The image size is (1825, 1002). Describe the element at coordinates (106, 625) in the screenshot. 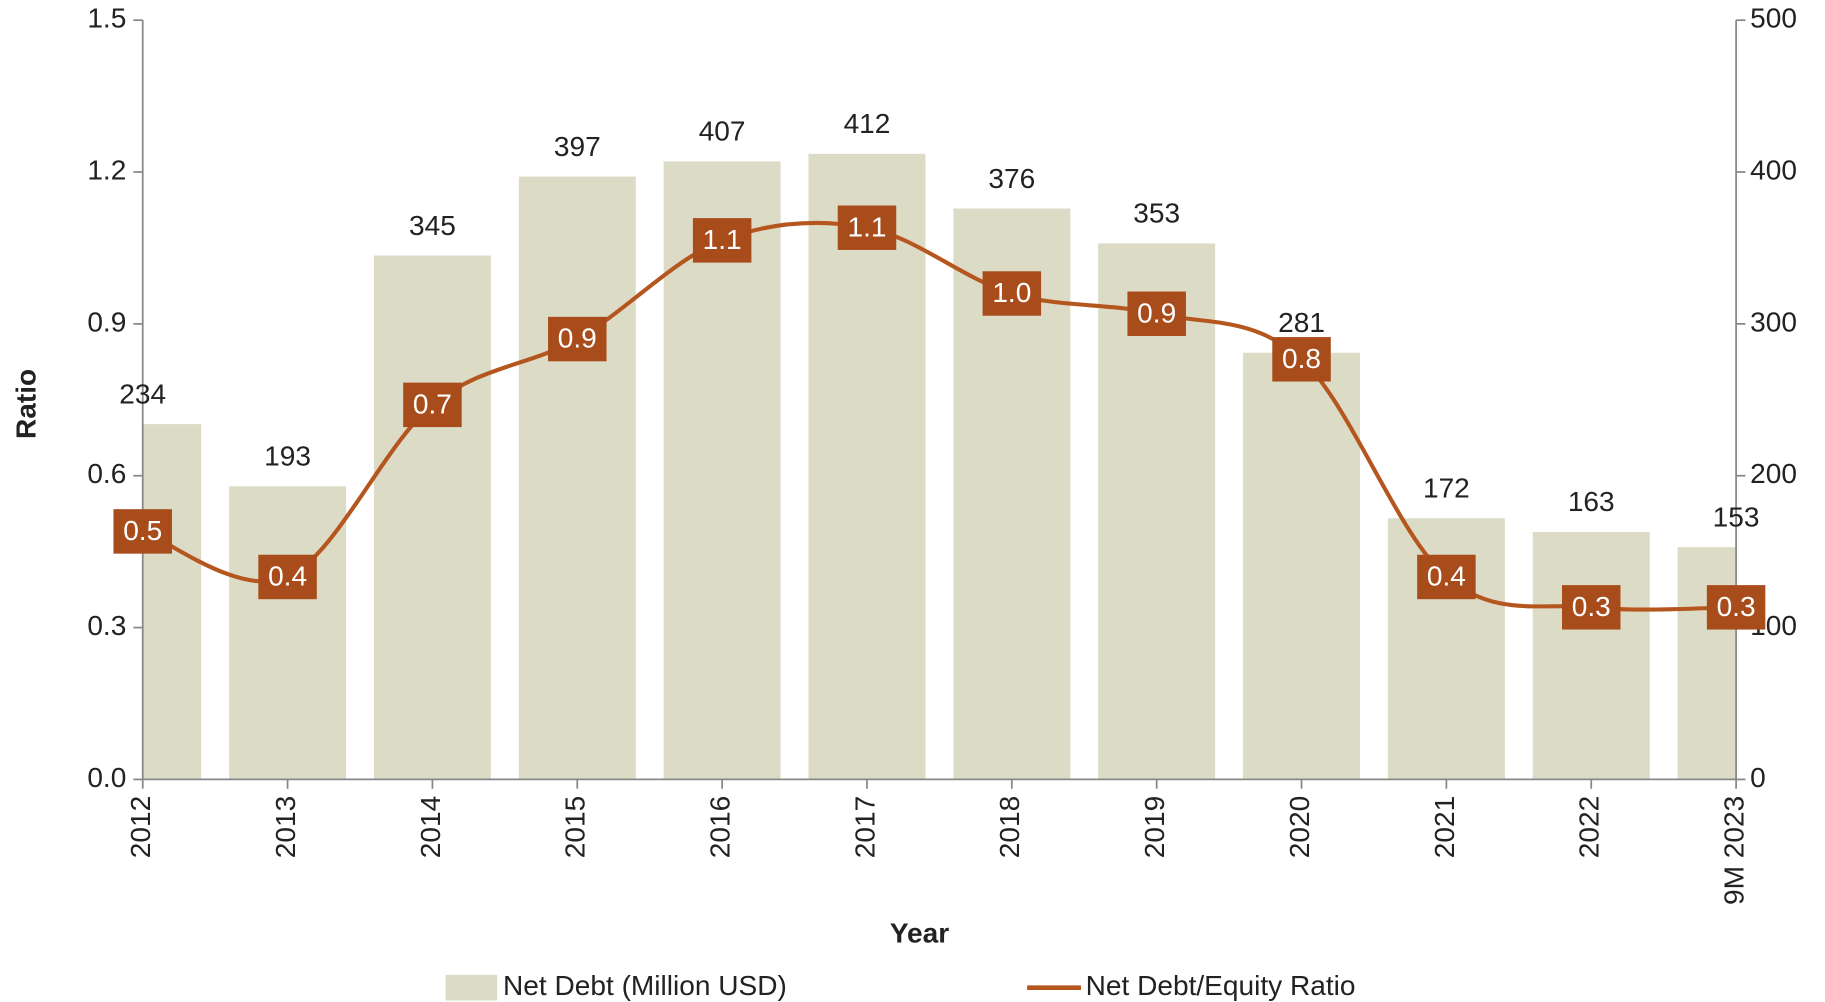

I see `y-tick-label: 0.3` at that location.